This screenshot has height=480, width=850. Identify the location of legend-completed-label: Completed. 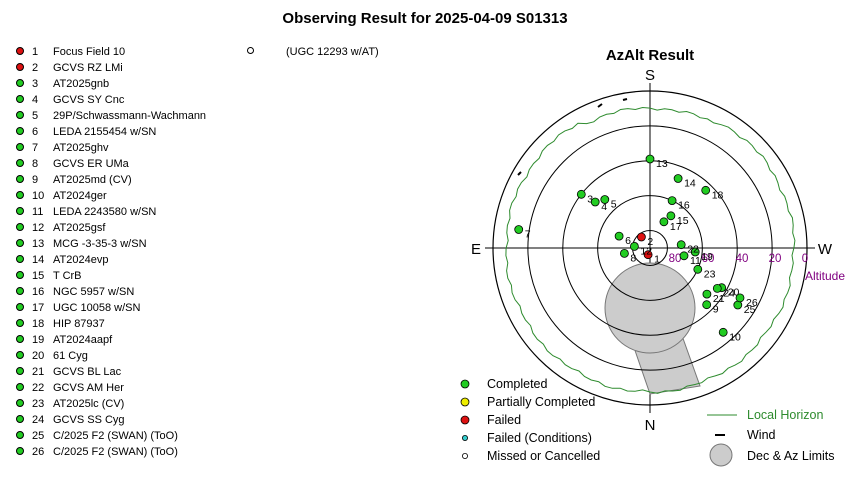
(517, 384).